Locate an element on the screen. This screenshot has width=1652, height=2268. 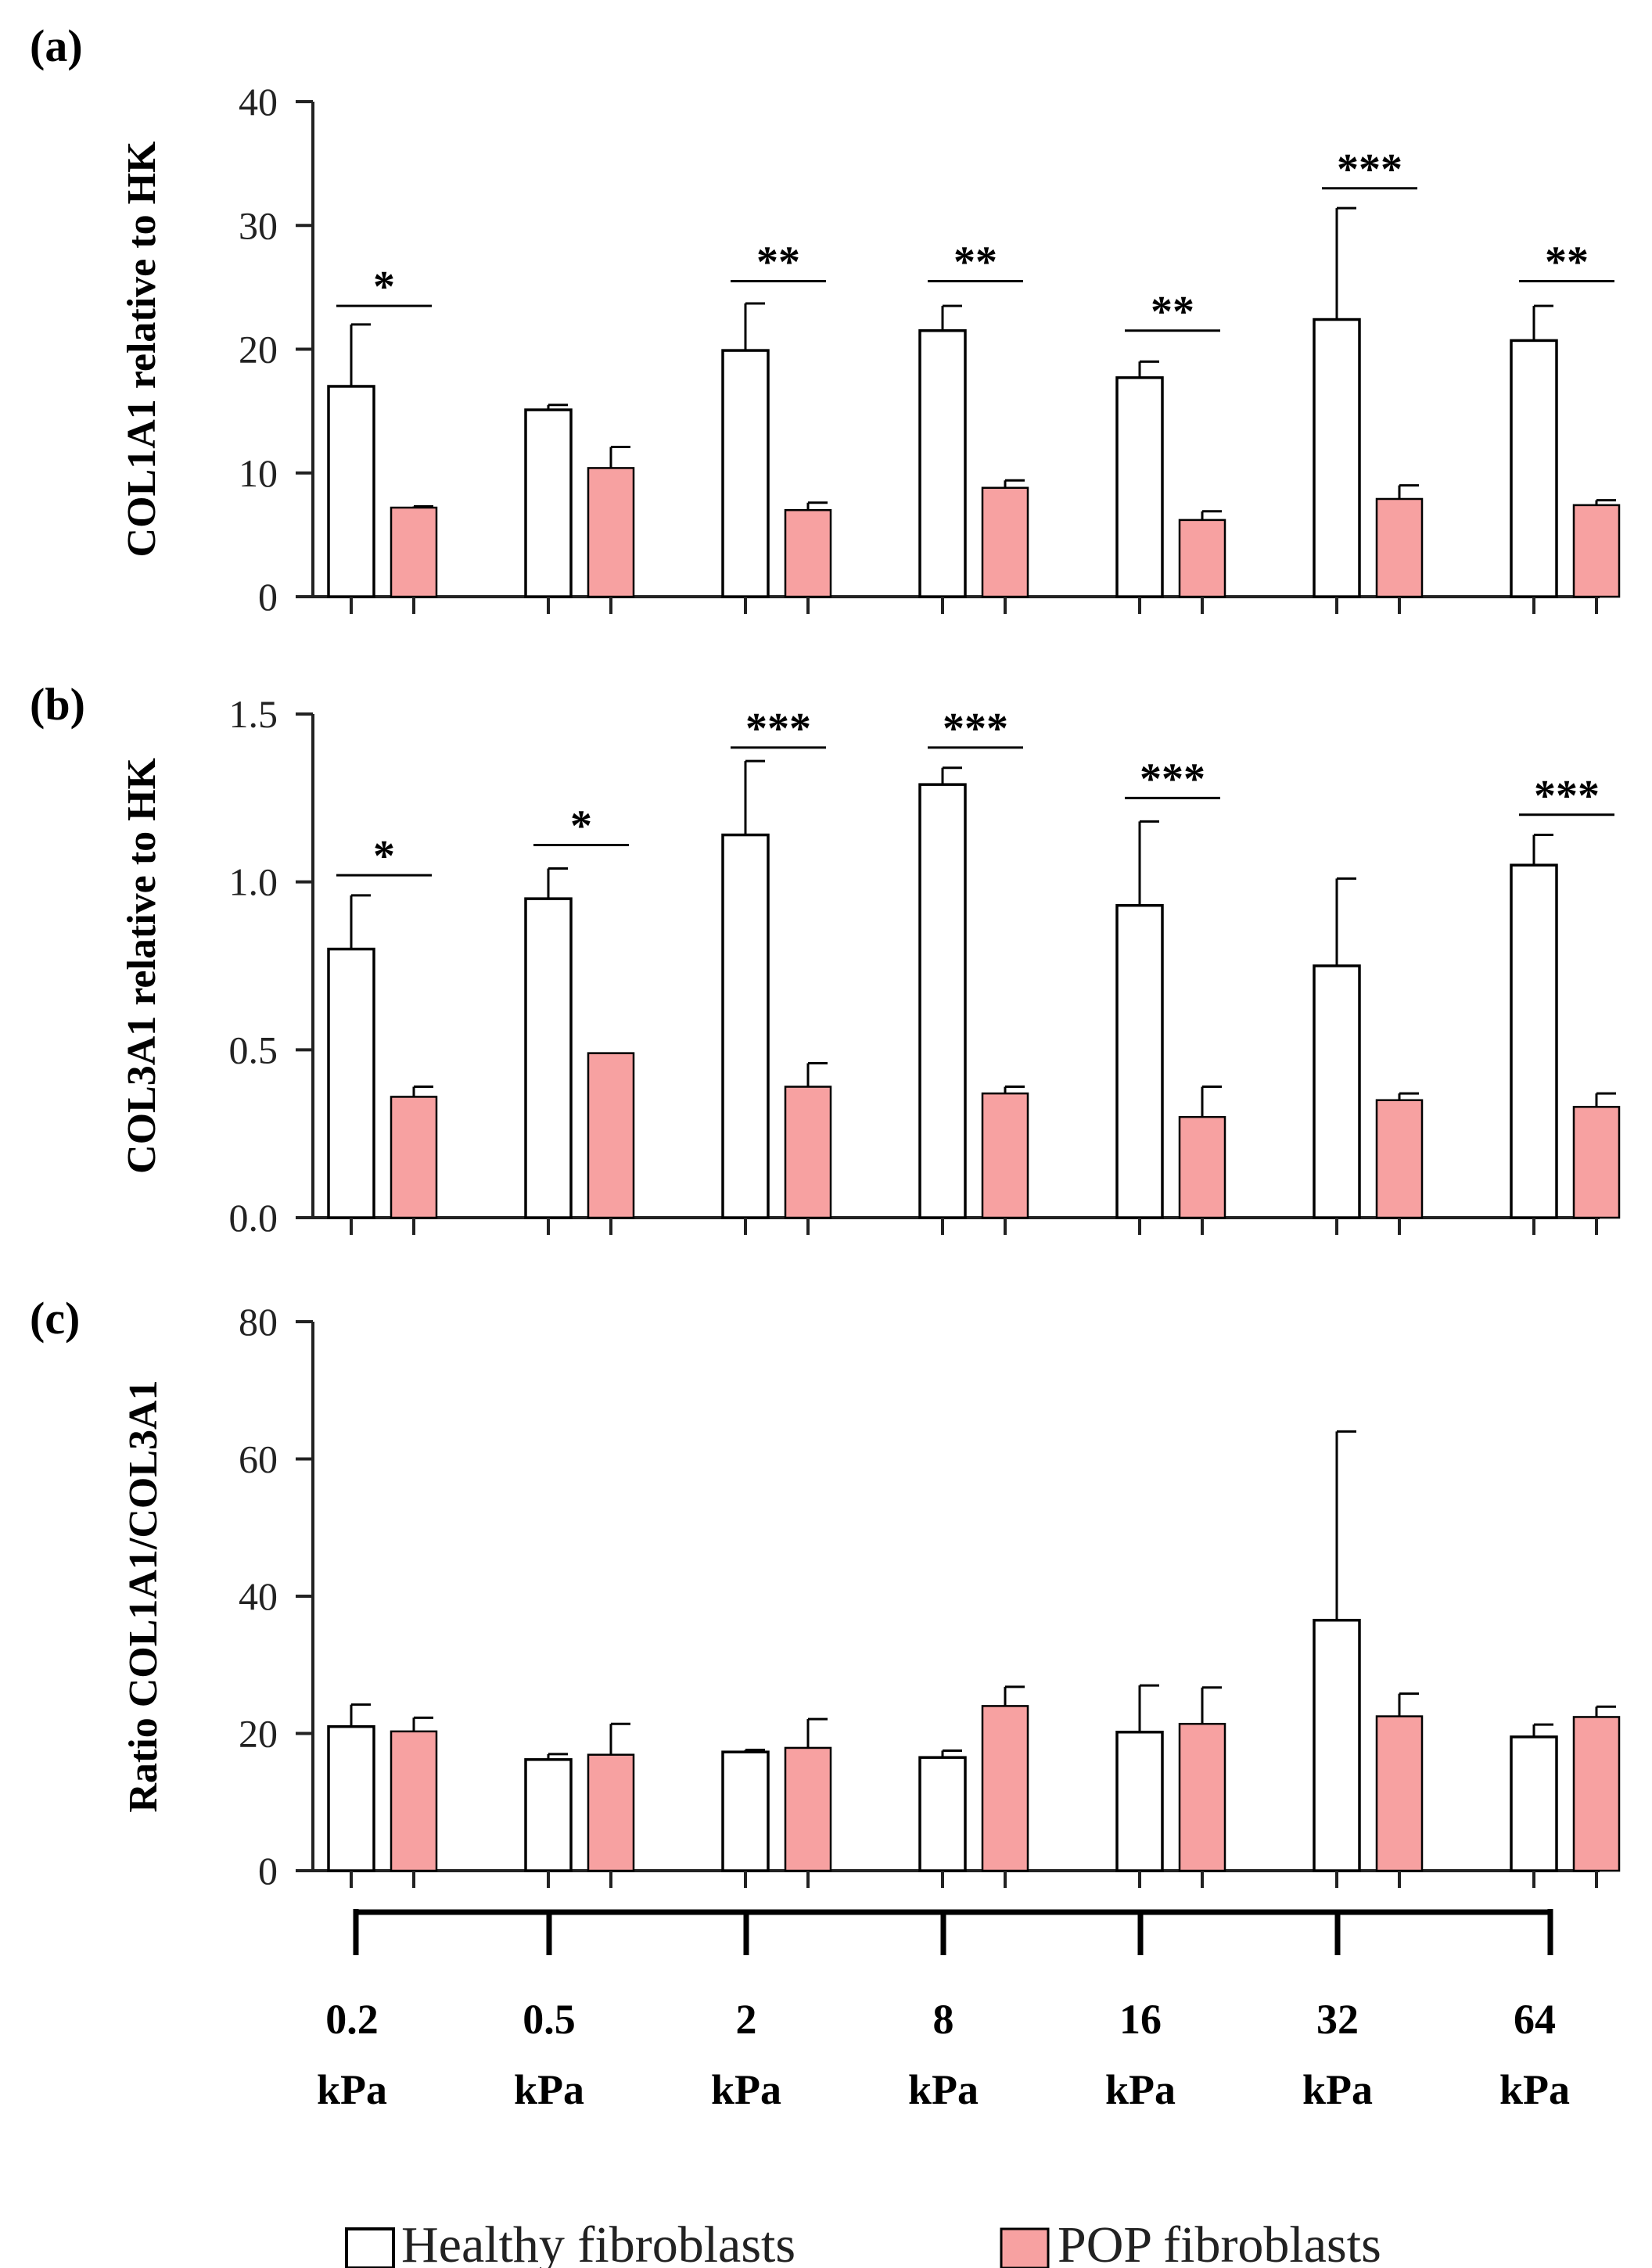
y-tick-label: 0.5 is located at coordinates (253, 1049).